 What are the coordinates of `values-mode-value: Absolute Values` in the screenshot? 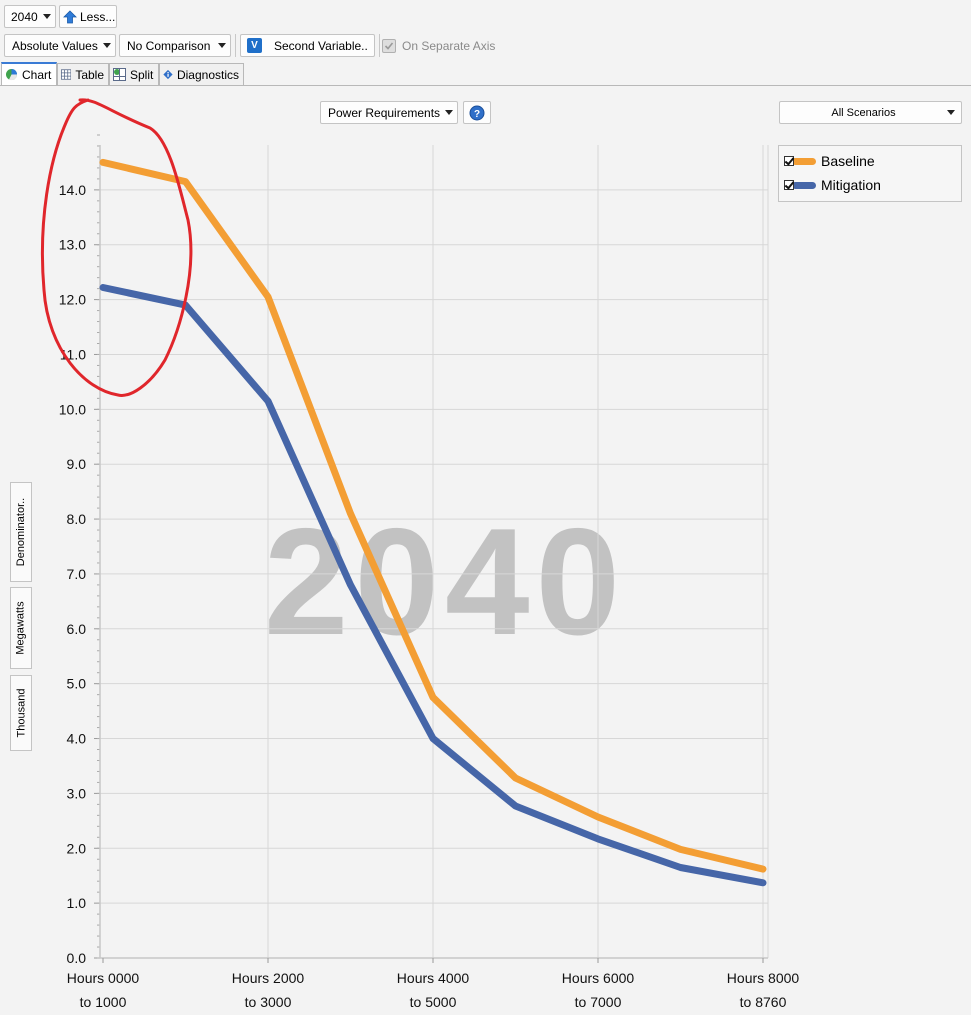 It's located at (55, 45).